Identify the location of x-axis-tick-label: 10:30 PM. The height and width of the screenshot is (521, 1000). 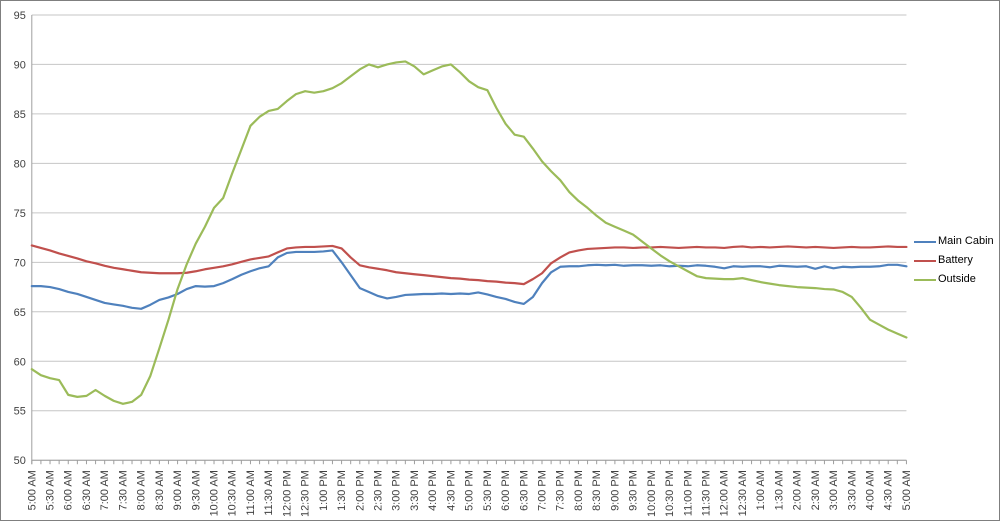
(670, 493).